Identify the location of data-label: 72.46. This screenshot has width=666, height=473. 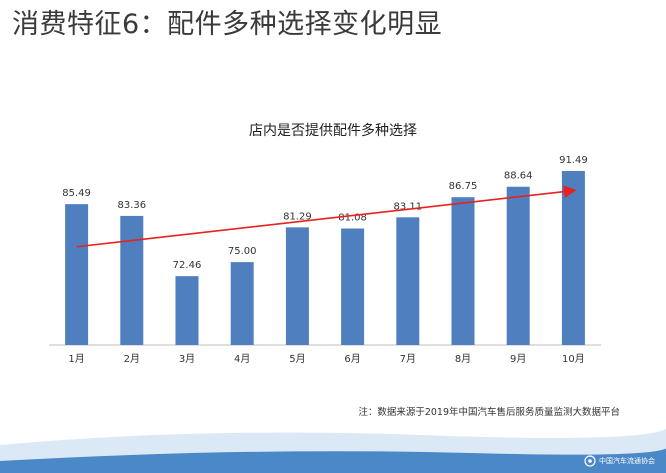
(187, 265).